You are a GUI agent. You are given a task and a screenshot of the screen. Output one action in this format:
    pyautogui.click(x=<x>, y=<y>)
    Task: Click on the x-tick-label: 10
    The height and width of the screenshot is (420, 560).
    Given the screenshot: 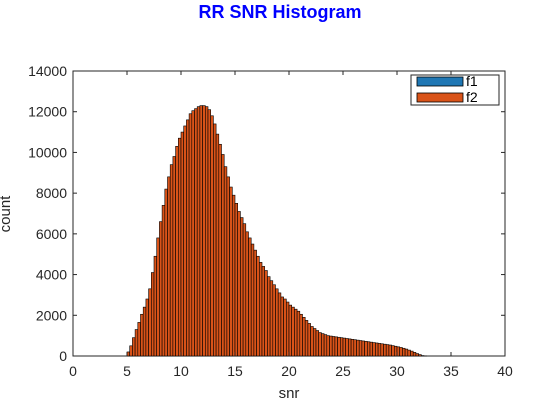 What is the action you would take?
    pyautogui.click(x=181, y=371)
    